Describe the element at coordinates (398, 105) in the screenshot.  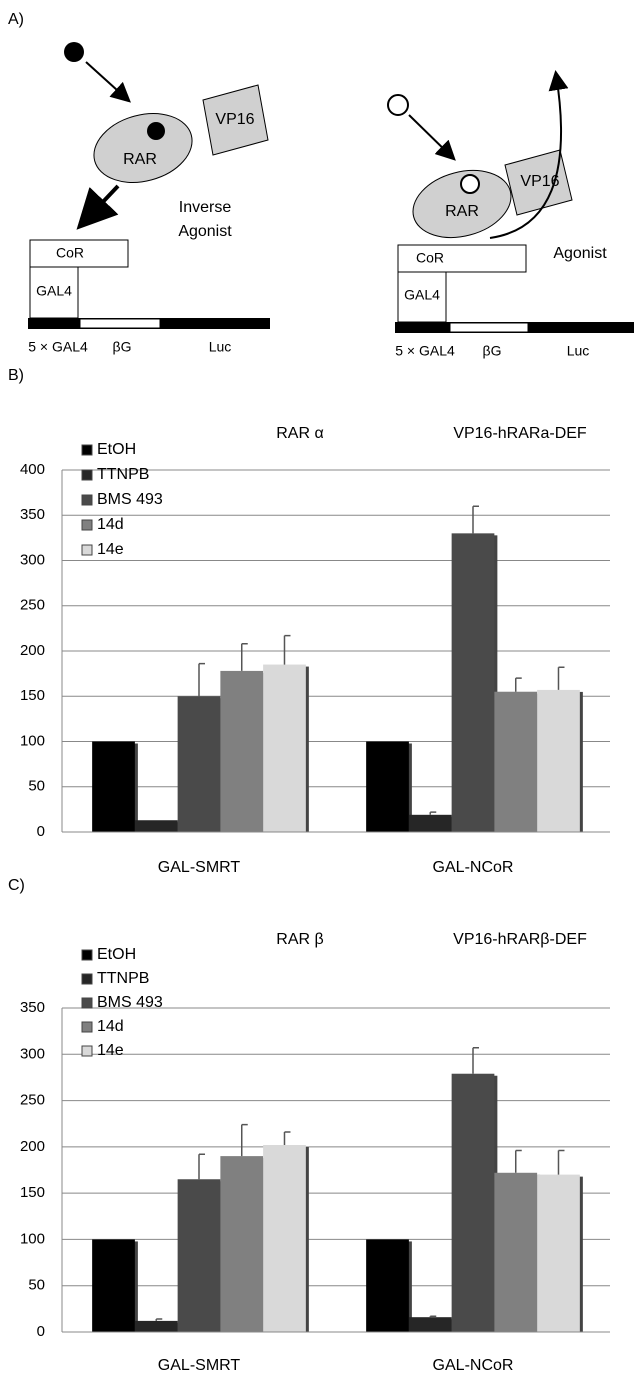
I see `ligand` at that location.